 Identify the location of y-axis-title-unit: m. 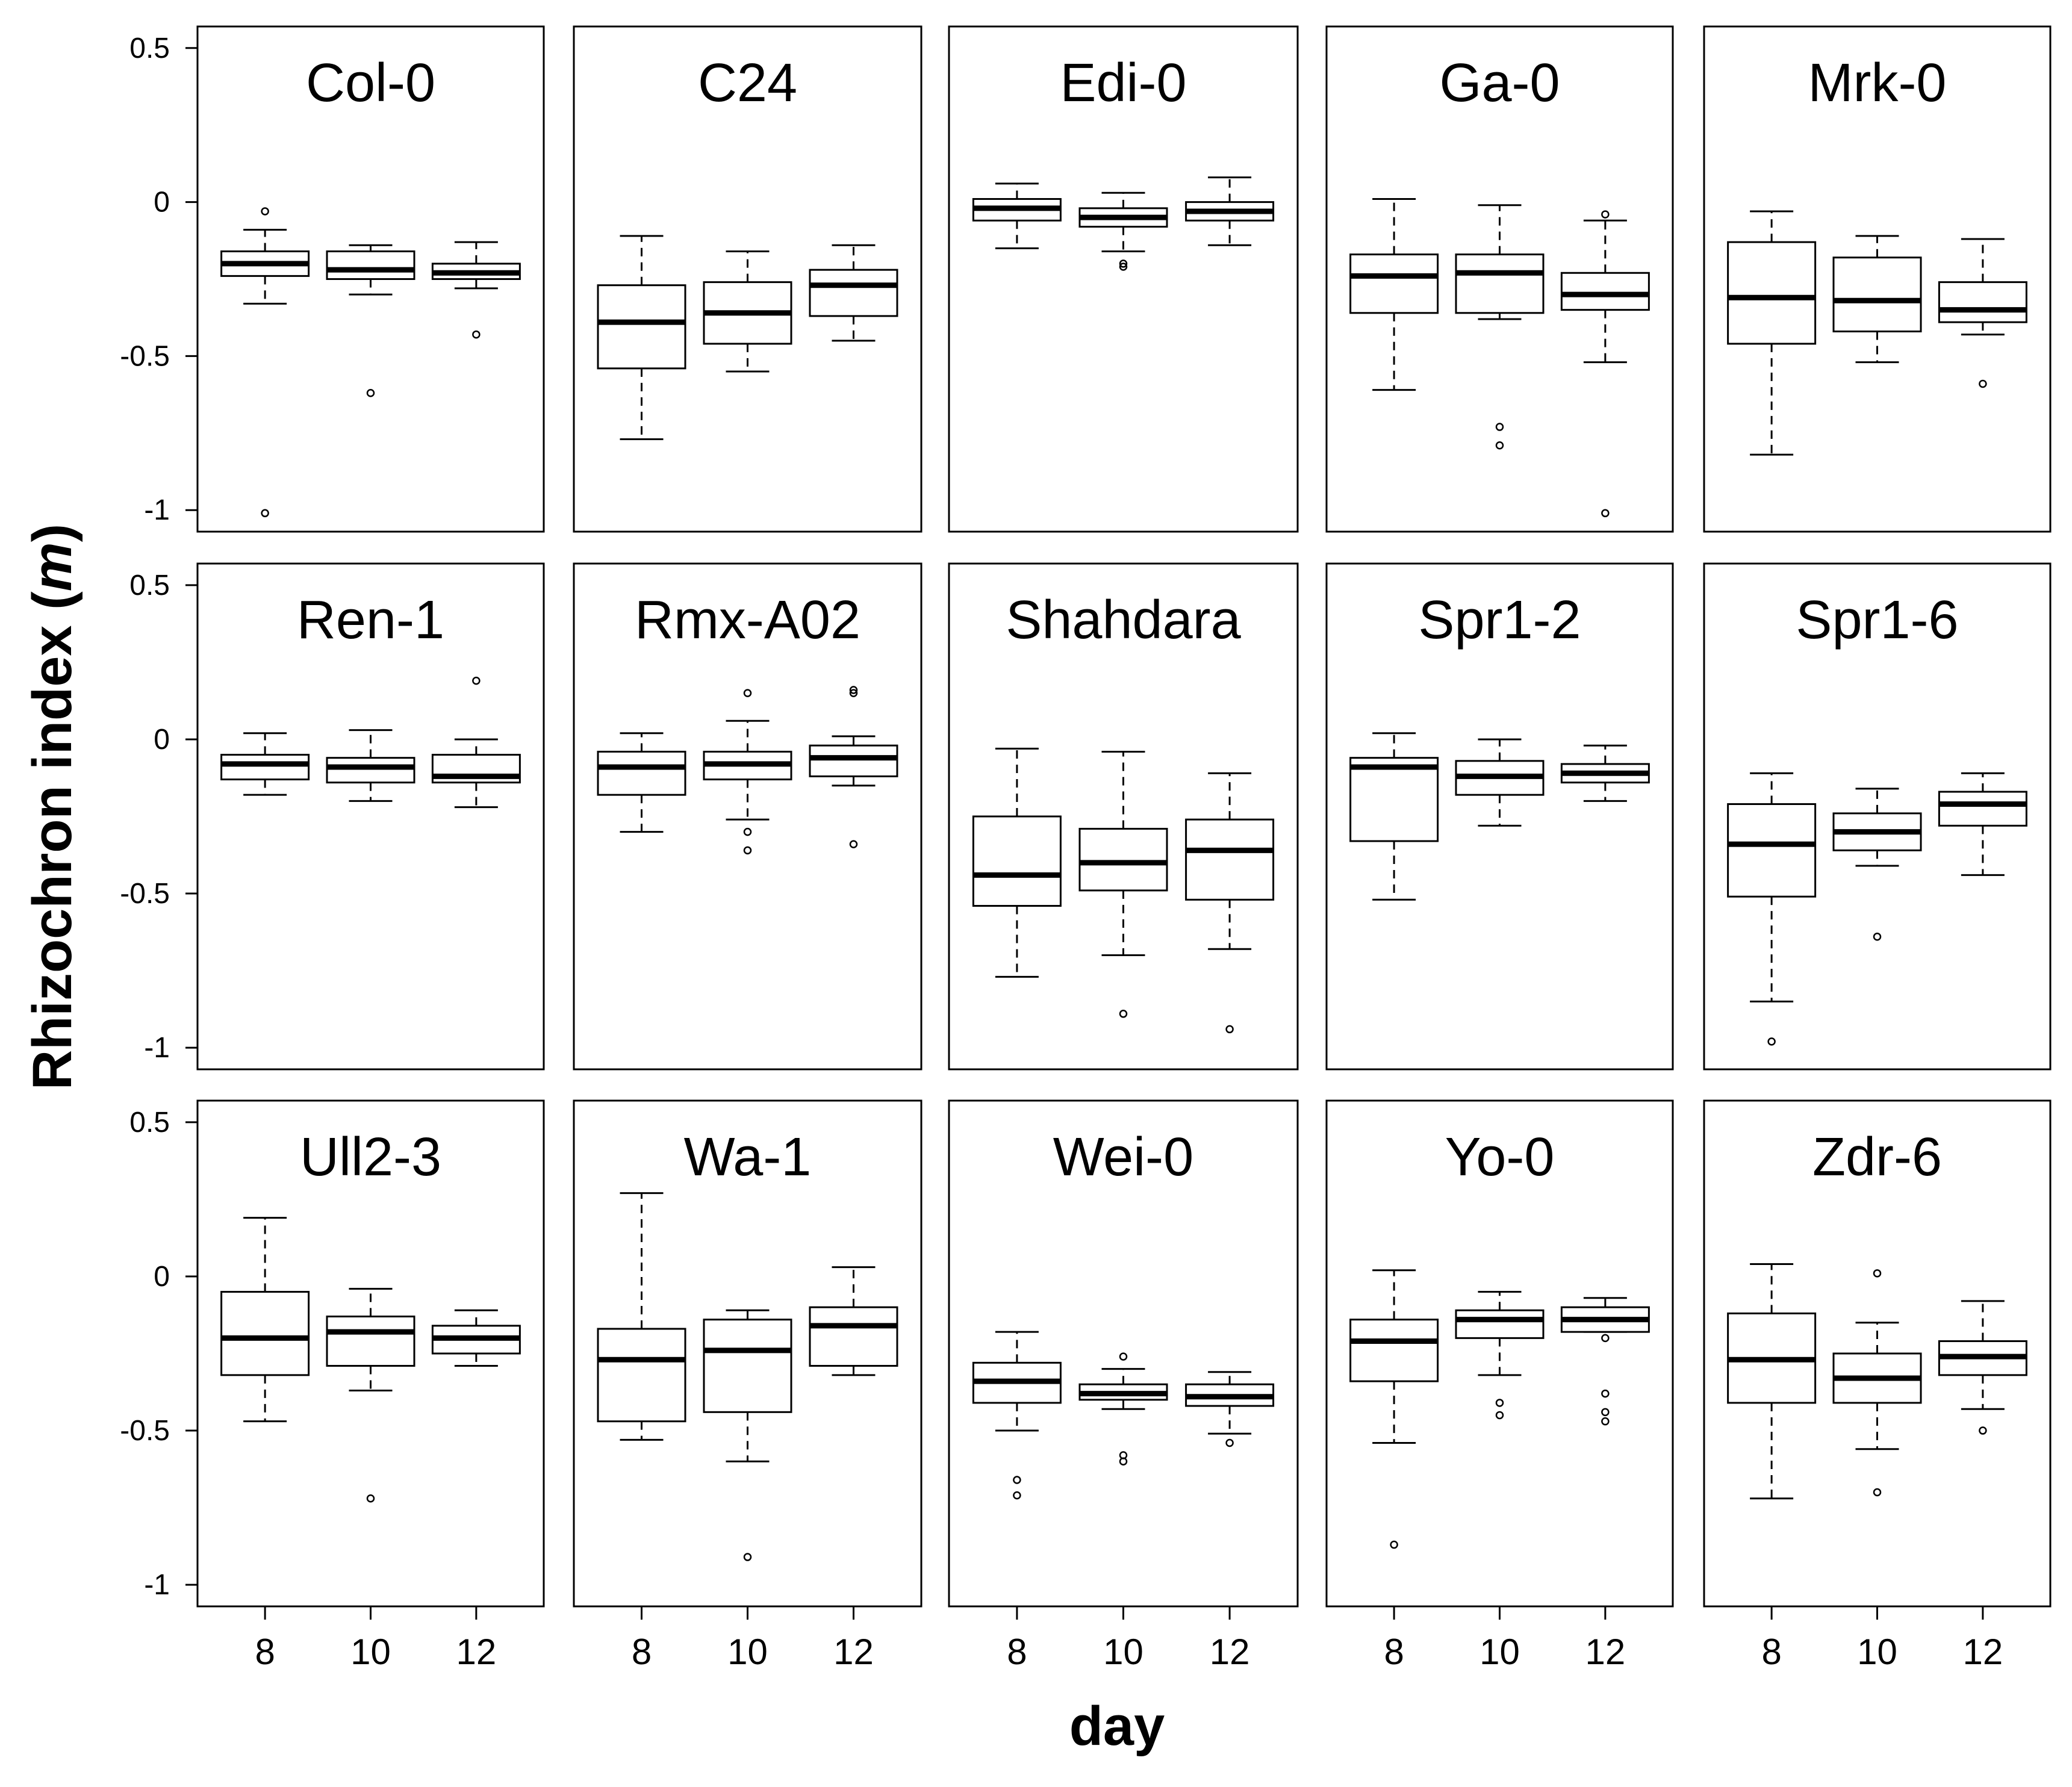
(52, 566).